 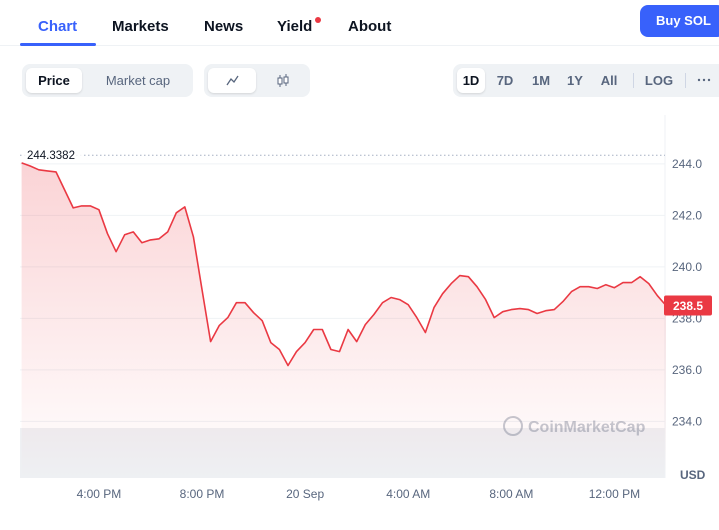 I want to click on range-option: 7D, so click(x=505, y=80).